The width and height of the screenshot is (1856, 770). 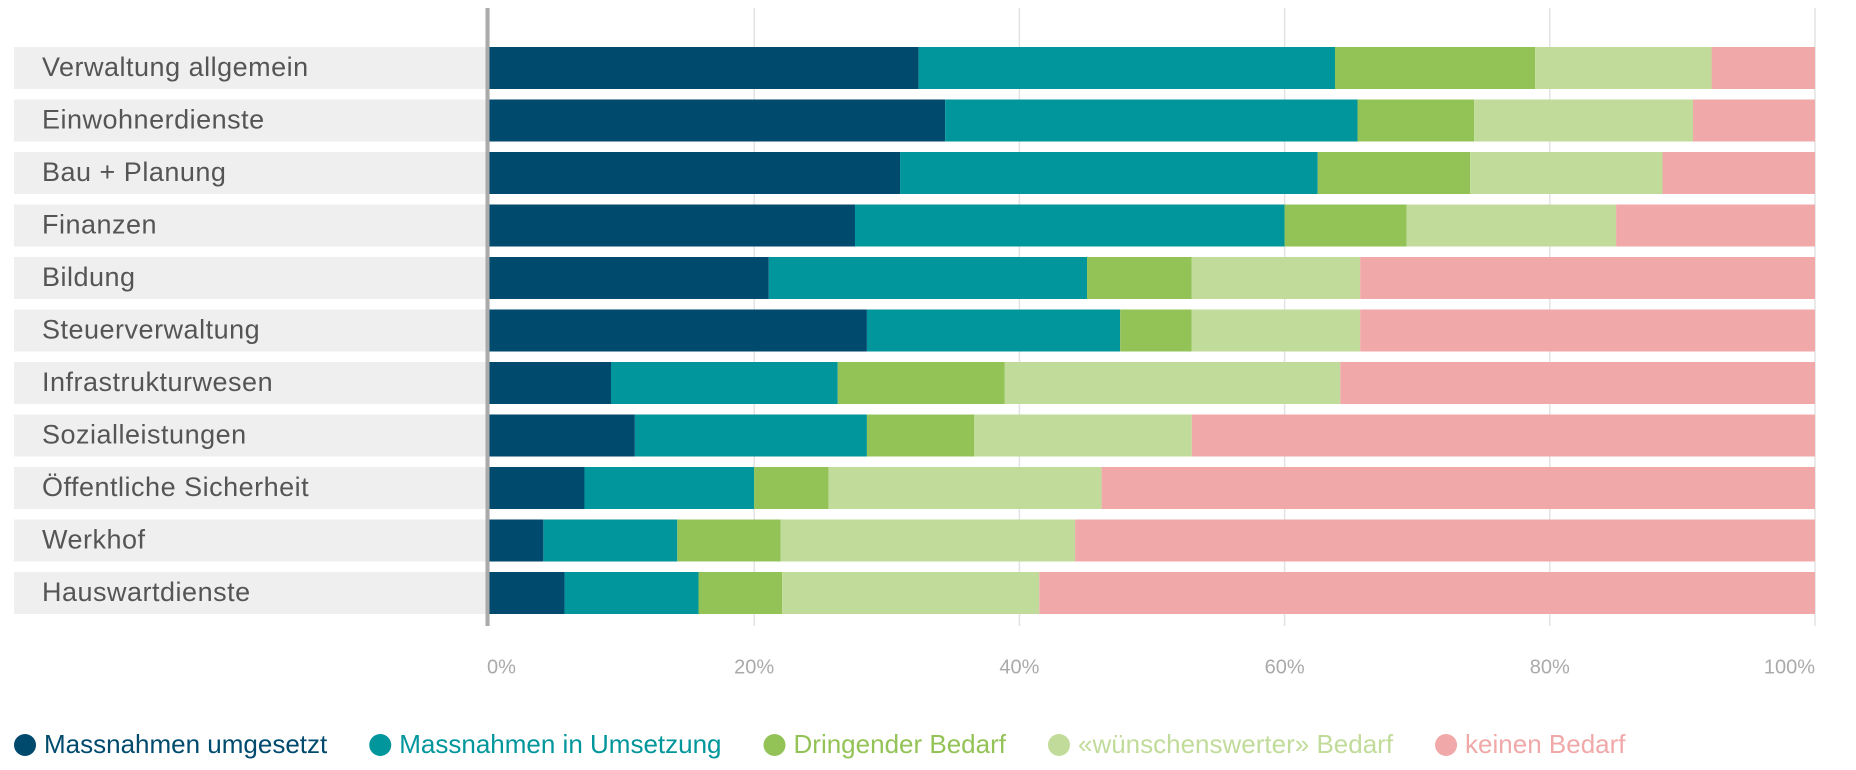 What do you see at coordinates (134, 172) in the screenshot?
I see `category-label: Bau + Planung` at bounding box center [134, 172].